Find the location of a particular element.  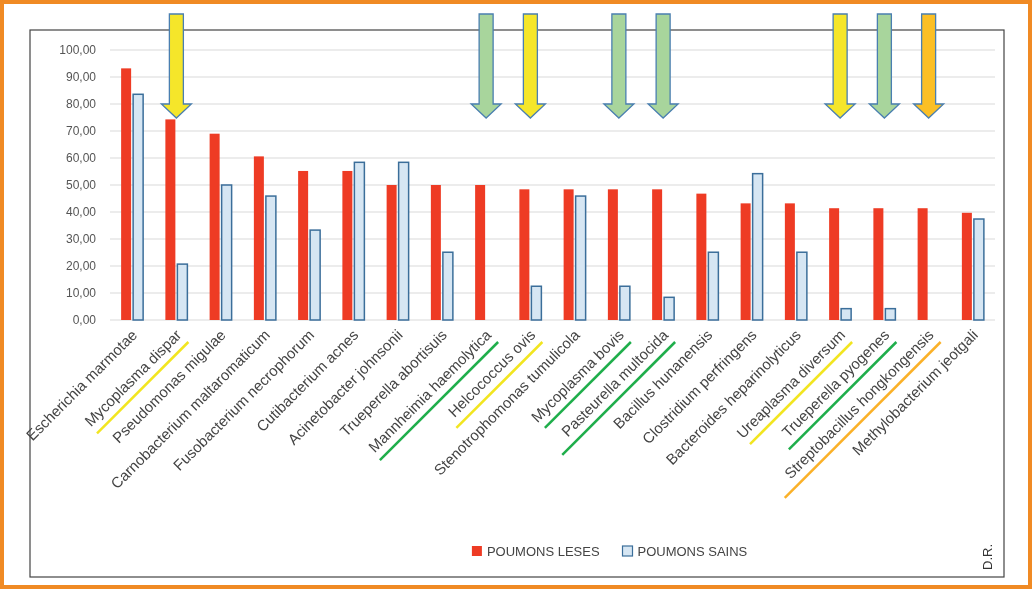

y-tick-label: 60,00 is located at coordinates (81, 158).